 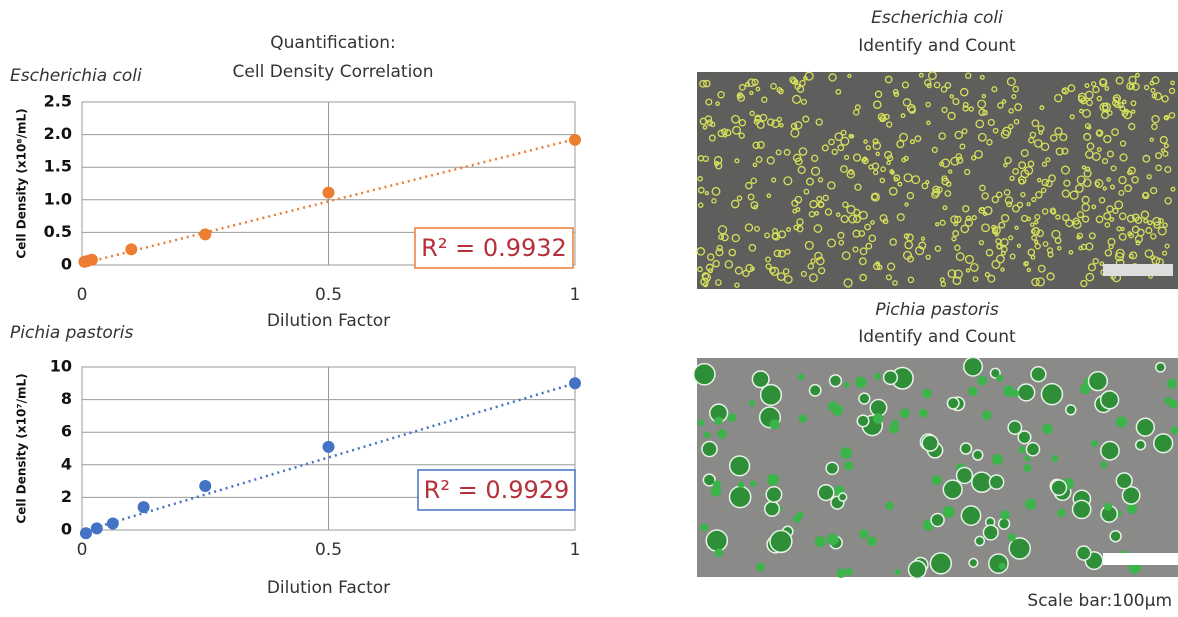 I want to click on image-species: Pichia pastoris, so click(x=936, y=310).